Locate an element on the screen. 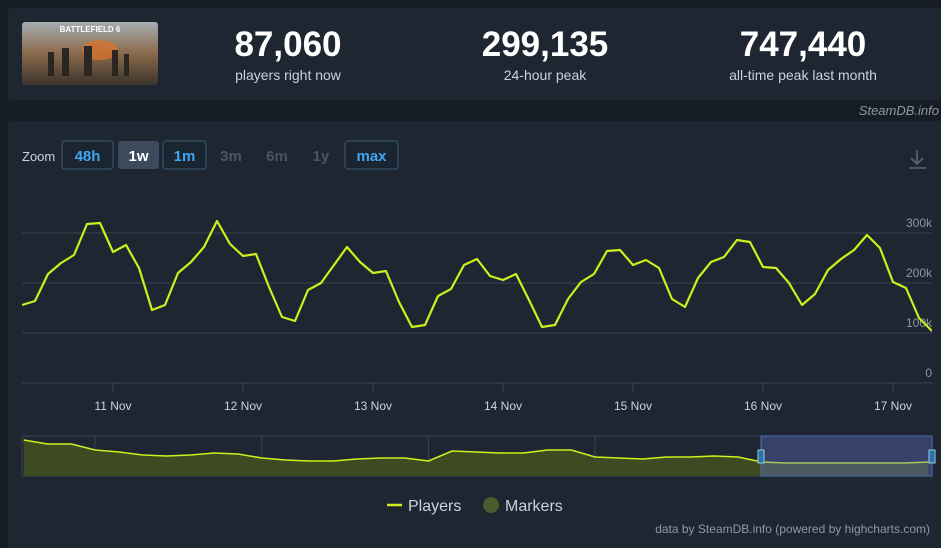 Image resolution: width=941 pixels, height=548 pixels. stat-value: 747,440 is located at coordinates (803, 44).